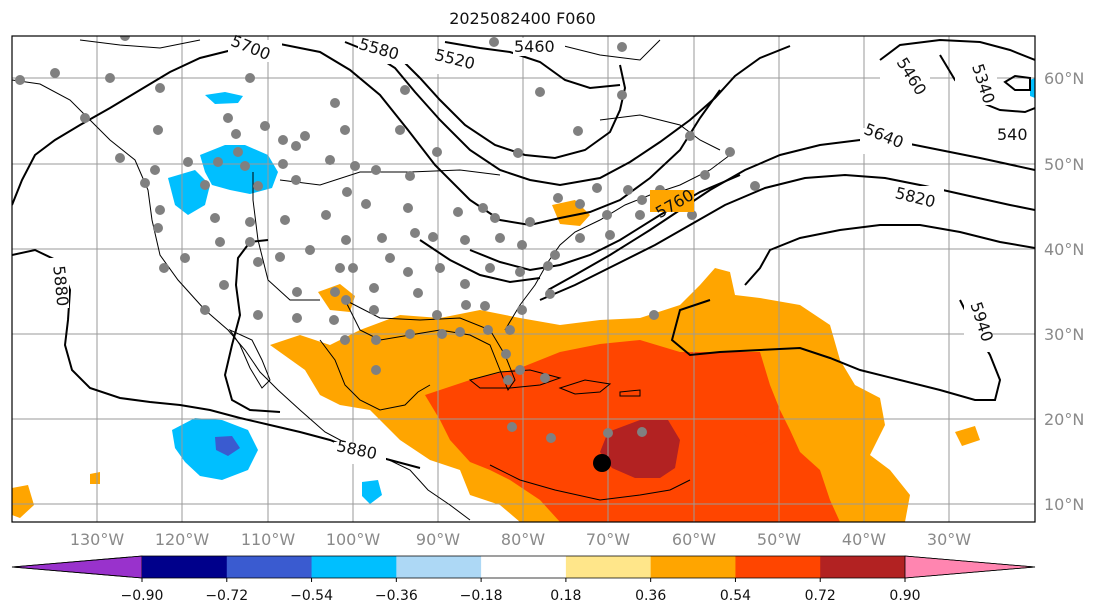 This screenshot has width=1105, height=615. What do you see at coordinates (481, 596) in the screenshot?
I see `colorbar-tick-label: −0.18` at bounding box center [481, 596].